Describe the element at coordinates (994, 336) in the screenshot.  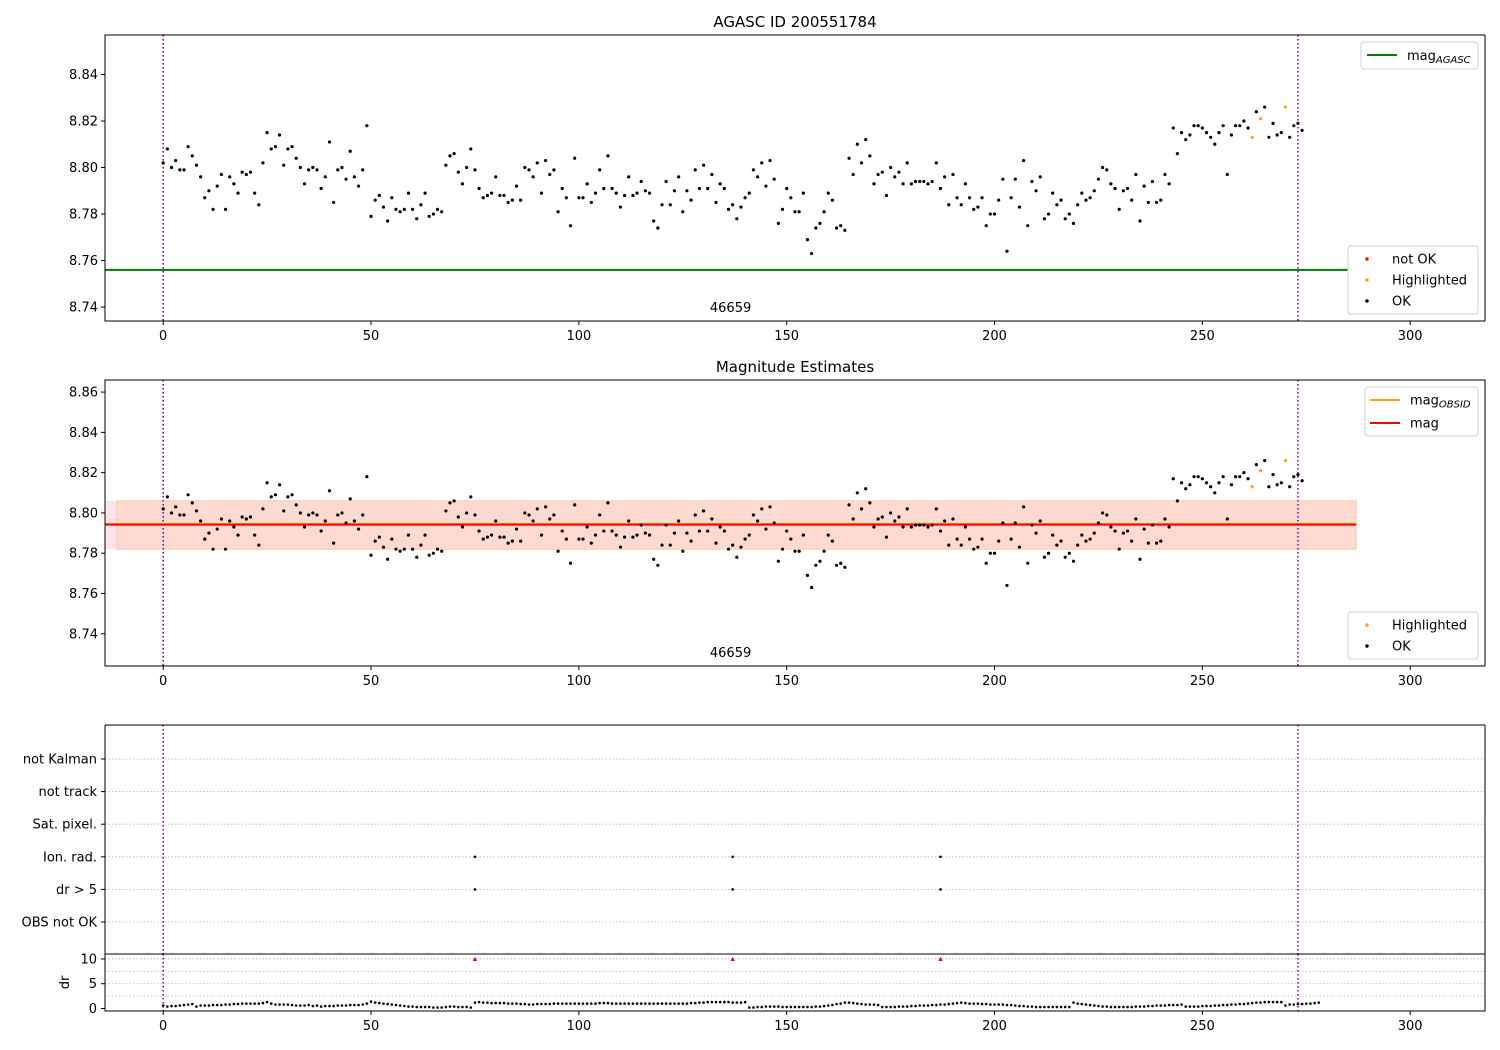
I see `x-tick-label: 200` at that location.